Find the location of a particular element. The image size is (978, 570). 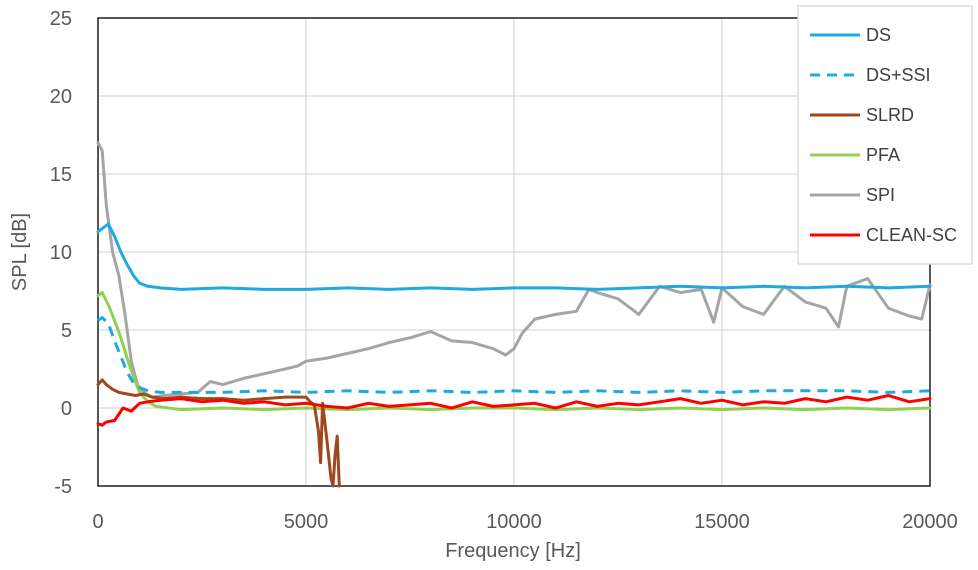

y-axis-title: SPL [dB] is located at coordinates (20, 252).